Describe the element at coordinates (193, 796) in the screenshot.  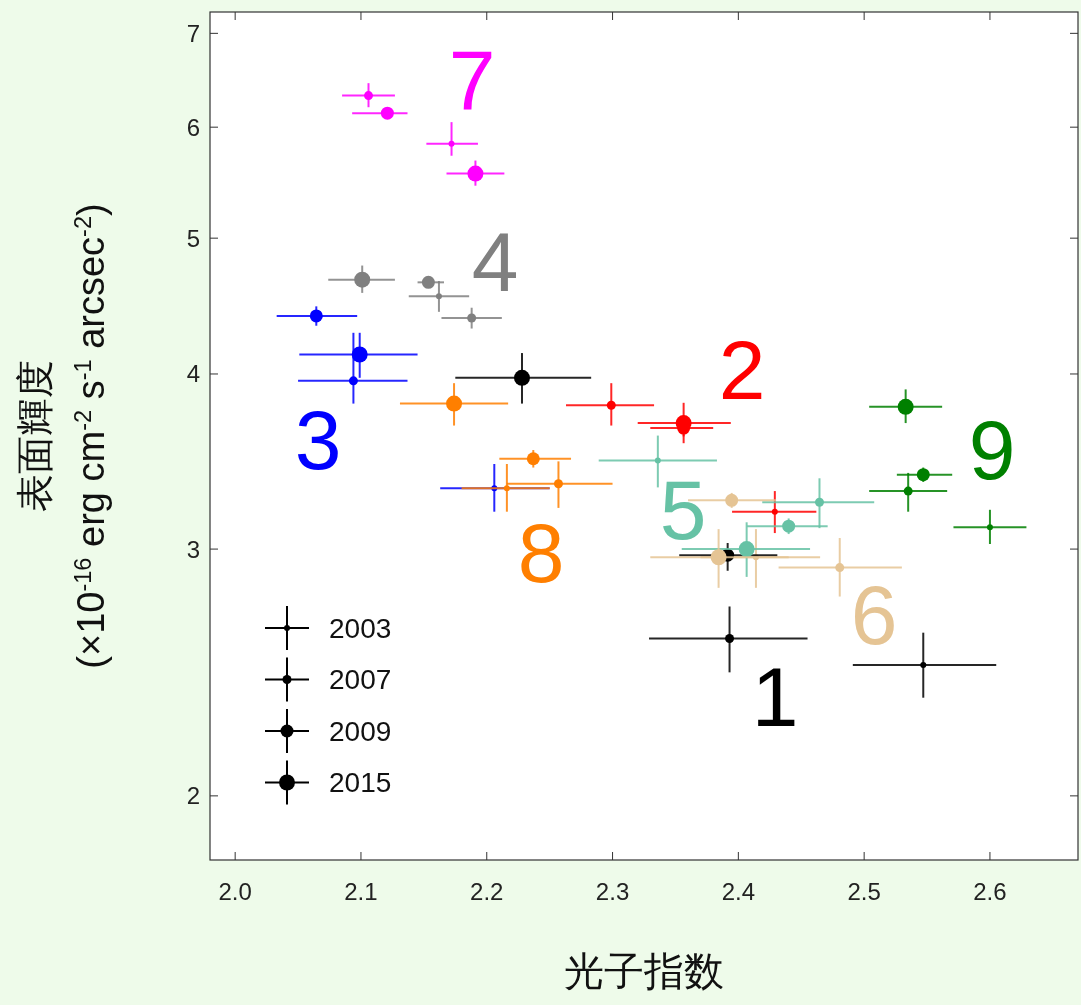
I see `y-tick-label: 2` at that location.